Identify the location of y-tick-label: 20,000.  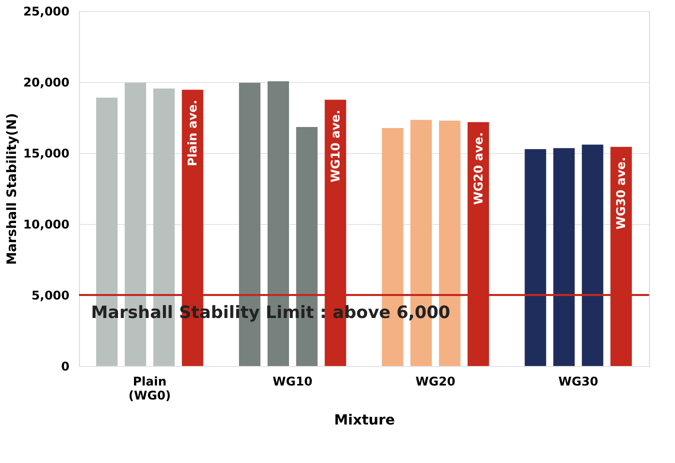
(46, 83).